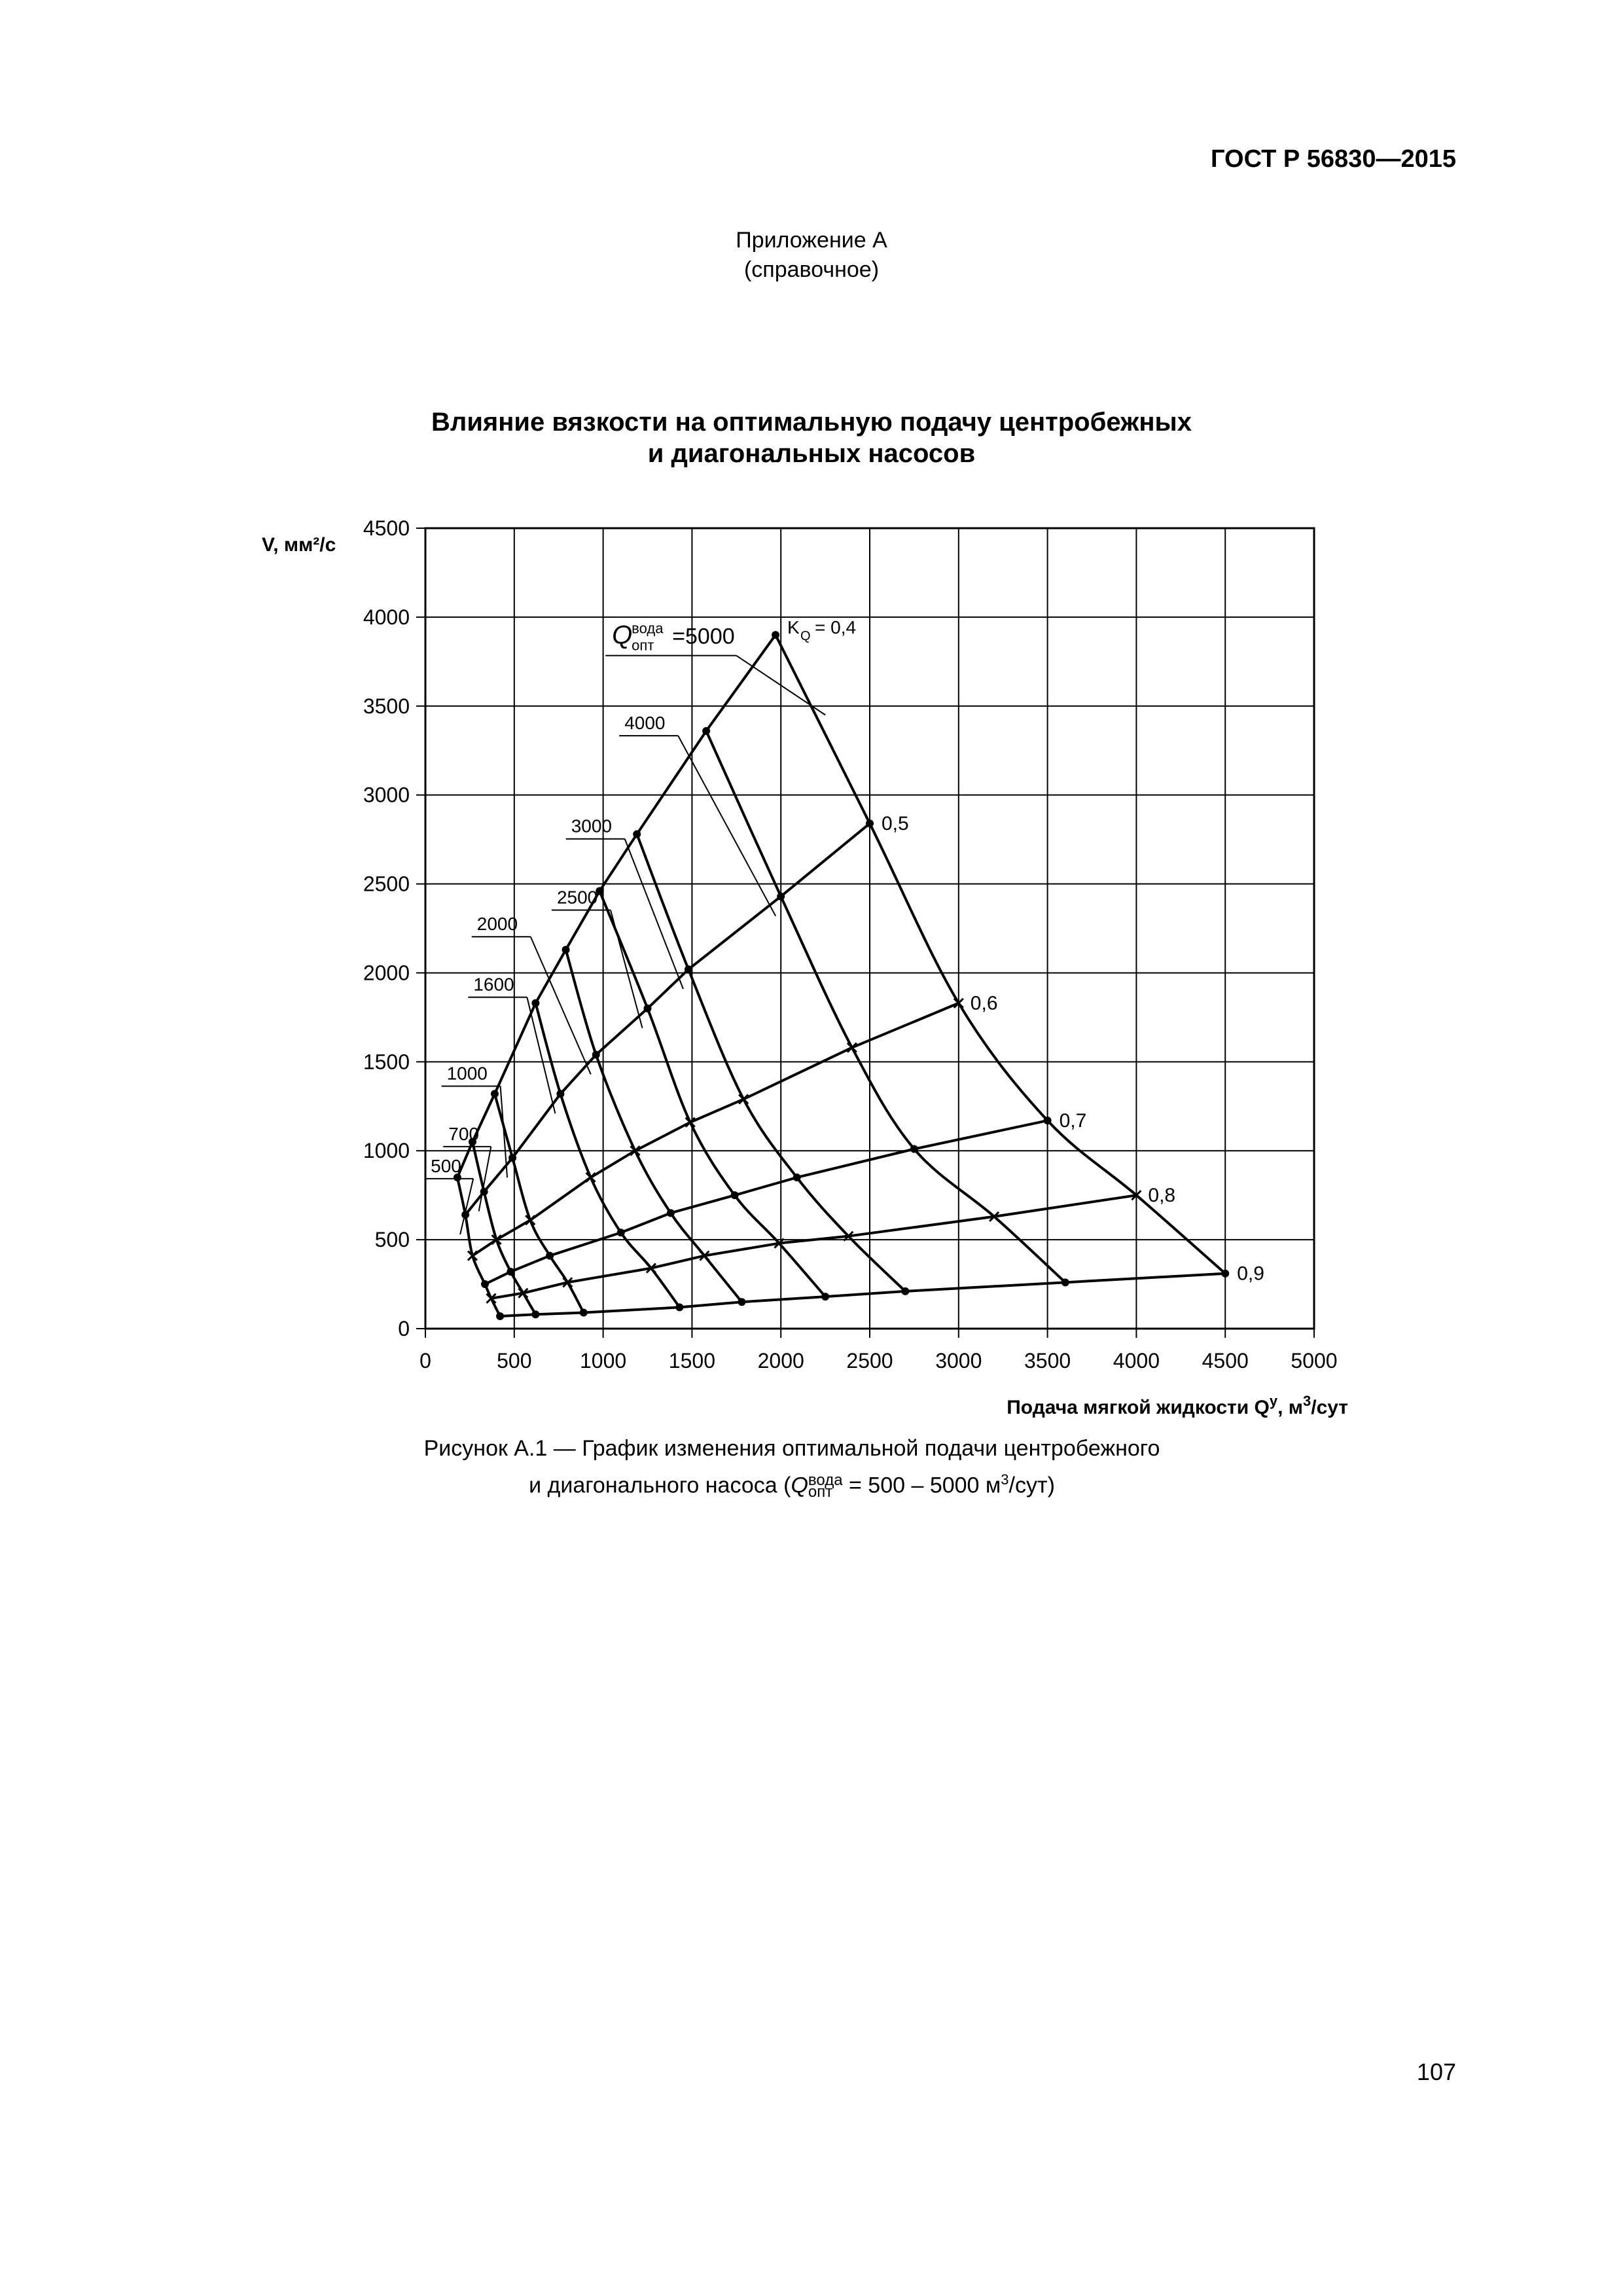 This screenshot has height=2296, width=1623. I want to click on kq-label: 0,5, so click(896, 823).